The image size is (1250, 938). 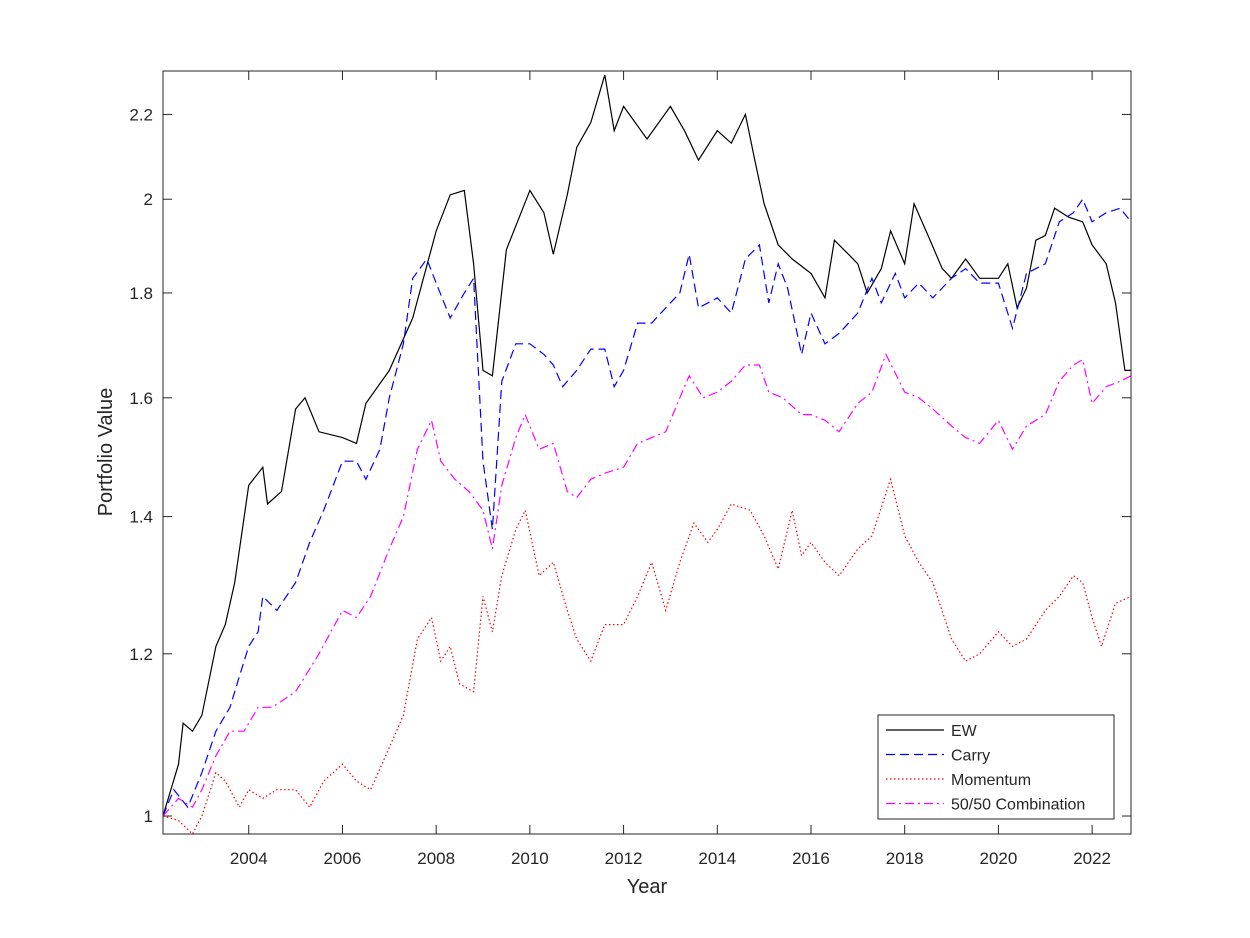 What do you see at coordinates (141, 654) in the screenshot?
I see `y-tick-label: 1.2` at bounding box center [141, 654].